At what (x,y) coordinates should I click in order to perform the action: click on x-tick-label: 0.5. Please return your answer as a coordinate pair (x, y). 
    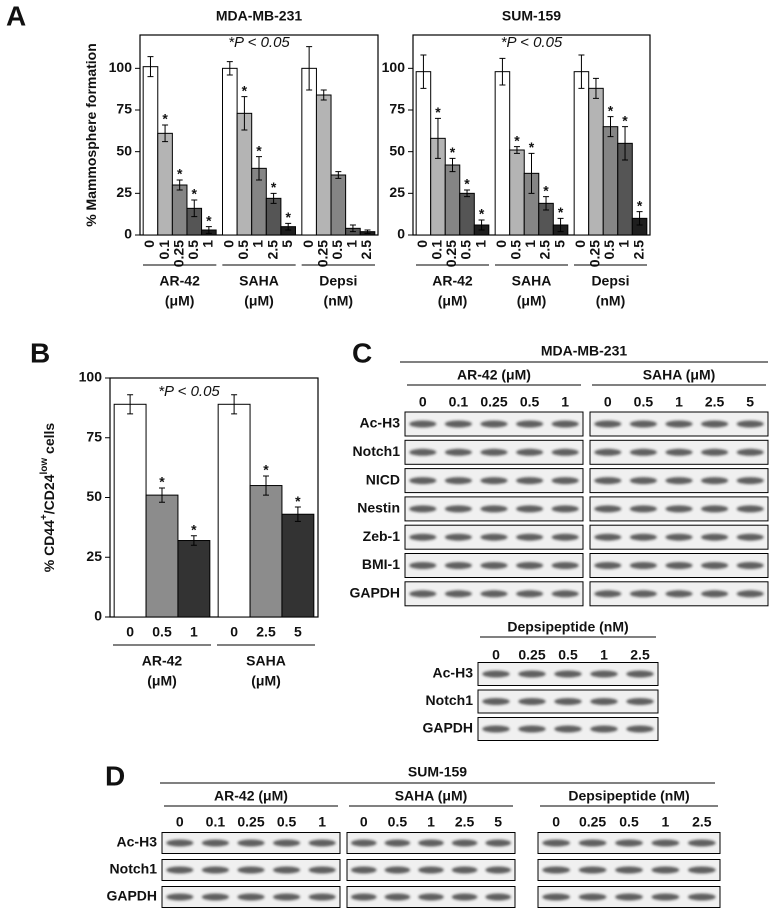
    Looking at the image, I should click on (609, 250).